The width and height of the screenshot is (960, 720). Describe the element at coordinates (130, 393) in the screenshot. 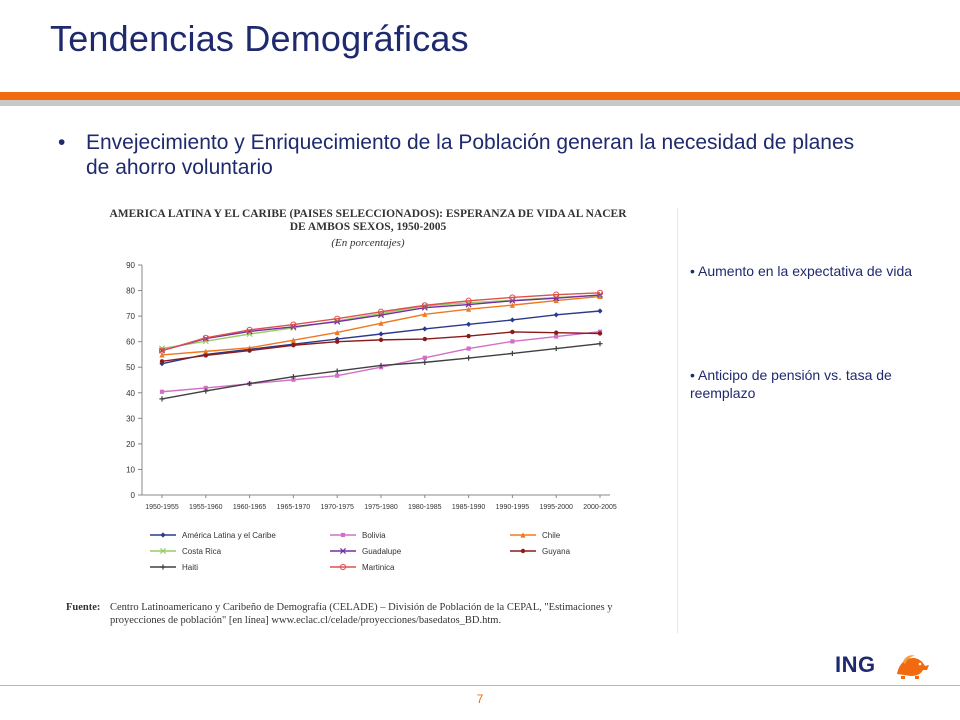

I see `y-tick-label: 40` at that location.